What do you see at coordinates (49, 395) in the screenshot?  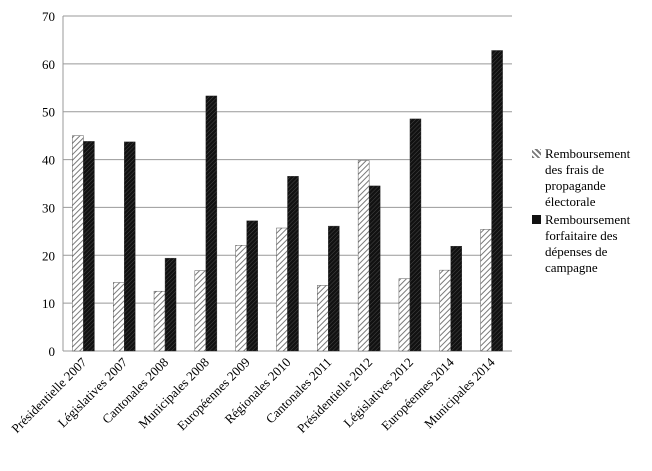 I see `x-tick-label: Présidentielle 2007` at bounding box center [49, 395].